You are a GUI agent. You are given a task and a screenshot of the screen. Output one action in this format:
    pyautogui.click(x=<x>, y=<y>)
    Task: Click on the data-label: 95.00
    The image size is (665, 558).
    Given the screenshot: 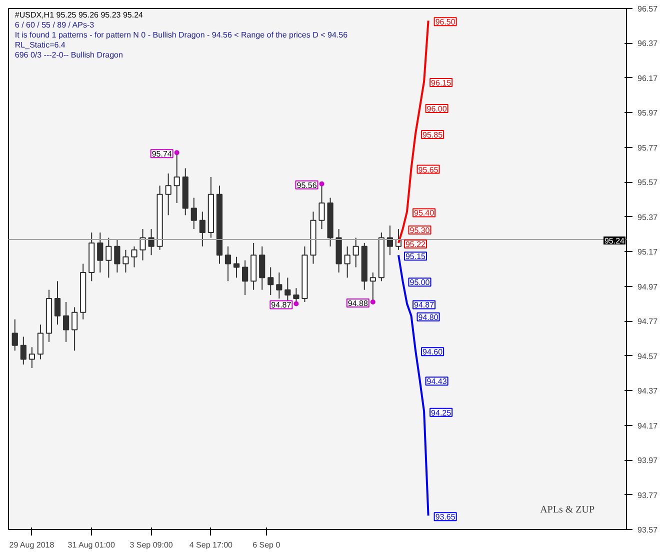 What is the action you would take?
    pyautogui.click(x=420, y=283)
    